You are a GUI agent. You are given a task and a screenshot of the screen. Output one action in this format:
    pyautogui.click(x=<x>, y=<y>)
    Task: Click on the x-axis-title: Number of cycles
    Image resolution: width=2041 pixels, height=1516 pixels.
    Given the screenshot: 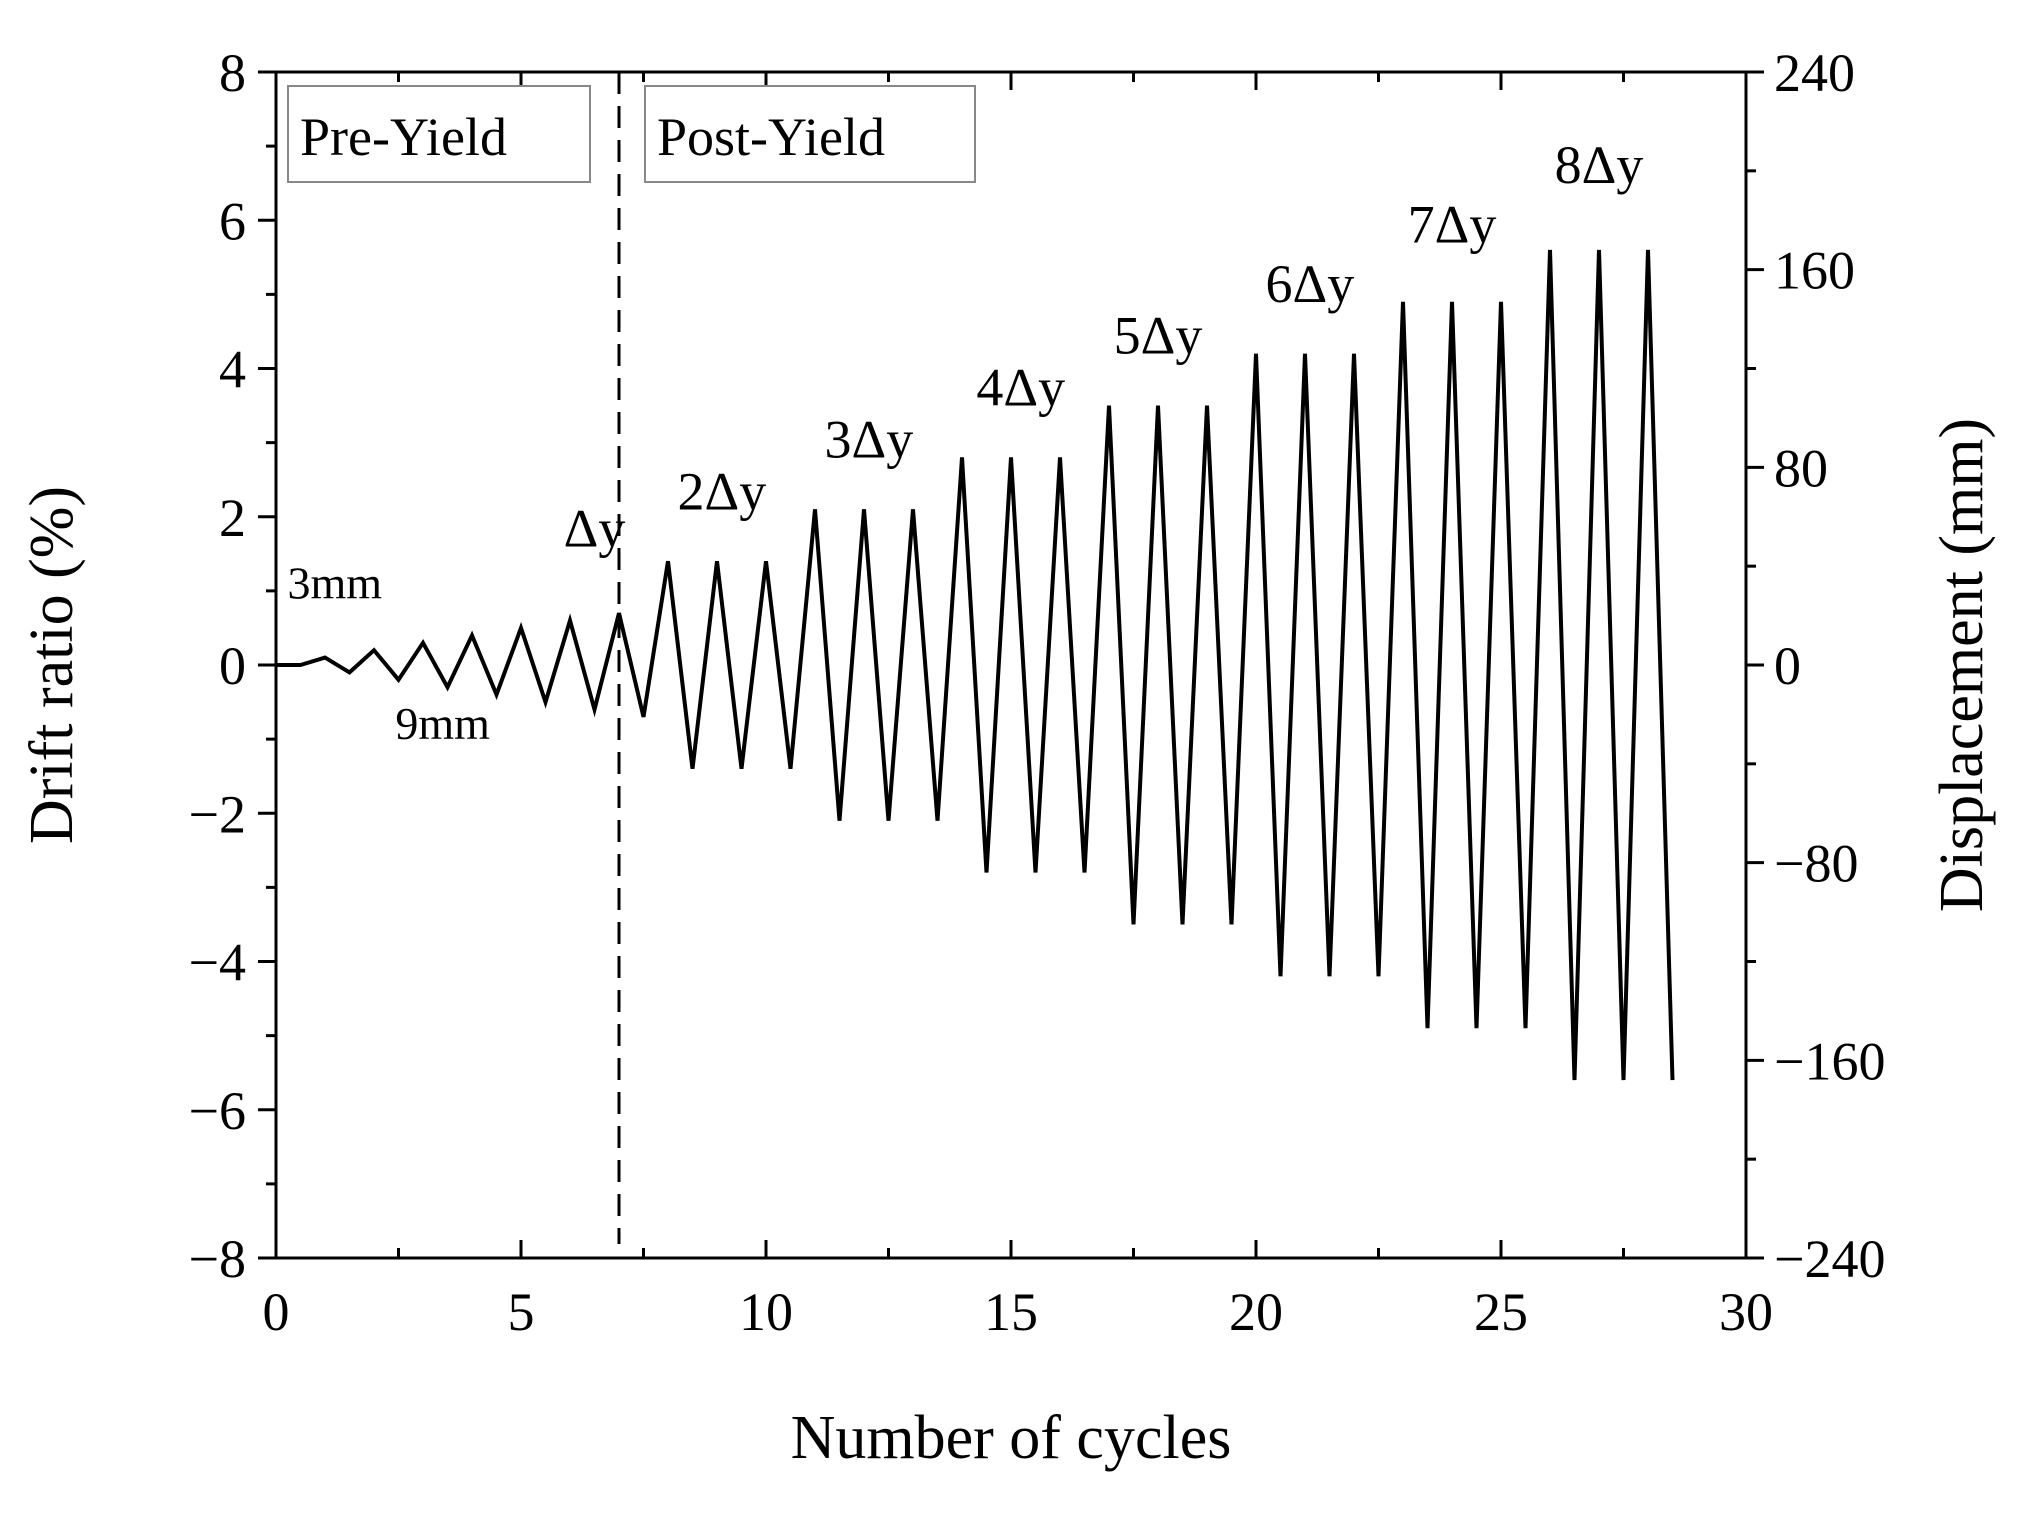 What is the action you would take?
    pyautogui.click(x=1011, y=1438)
    